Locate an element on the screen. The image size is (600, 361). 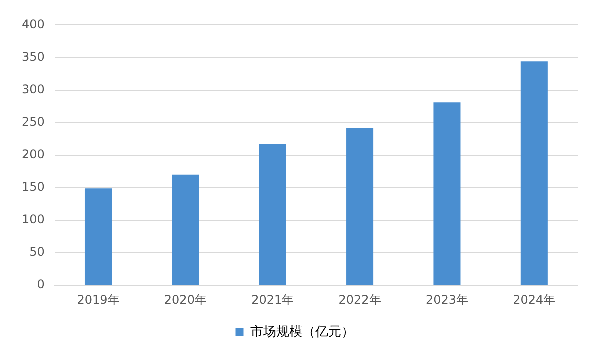
x-tick-label: 2023年 is located at coordinates (447, 299).